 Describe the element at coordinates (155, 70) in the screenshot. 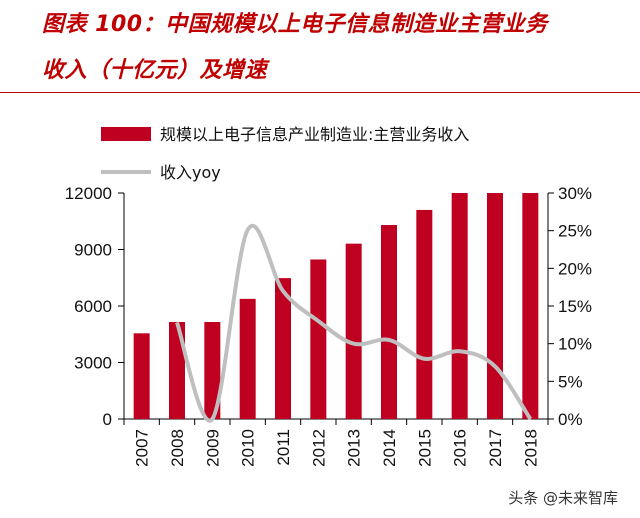

I see `chart-title-line2: 收入（十亿元）及增速` at that location.